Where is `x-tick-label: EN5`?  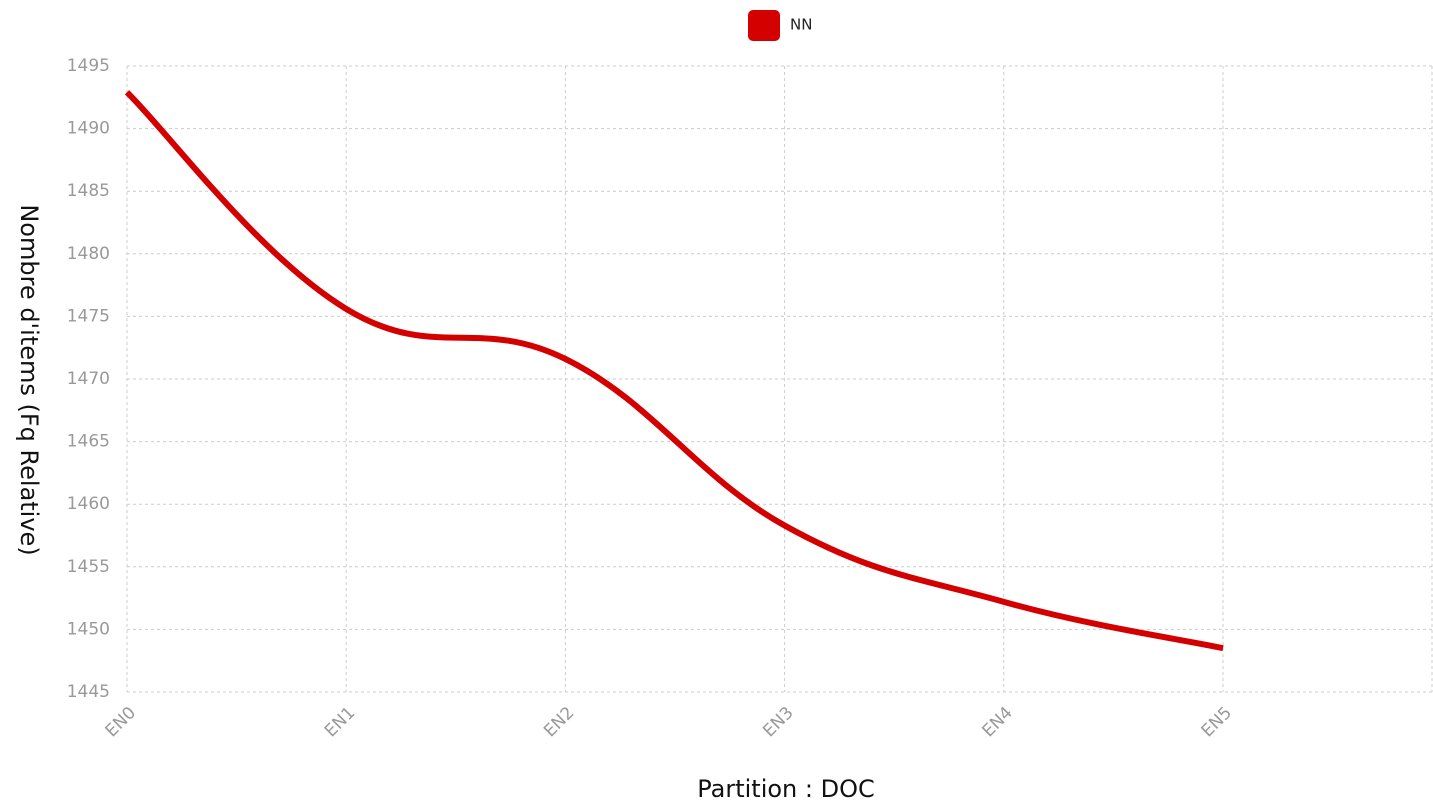
x-tick-label: EN5 is located at coordinates (1217, 722).